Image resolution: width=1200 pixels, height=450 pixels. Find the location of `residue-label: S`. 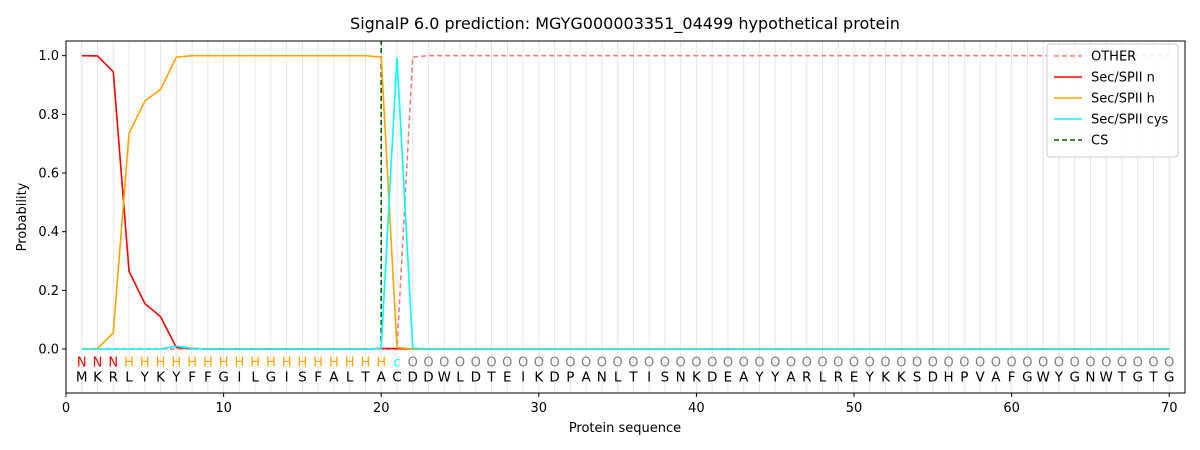

residue-label: S is located at coordinates (917, 377).